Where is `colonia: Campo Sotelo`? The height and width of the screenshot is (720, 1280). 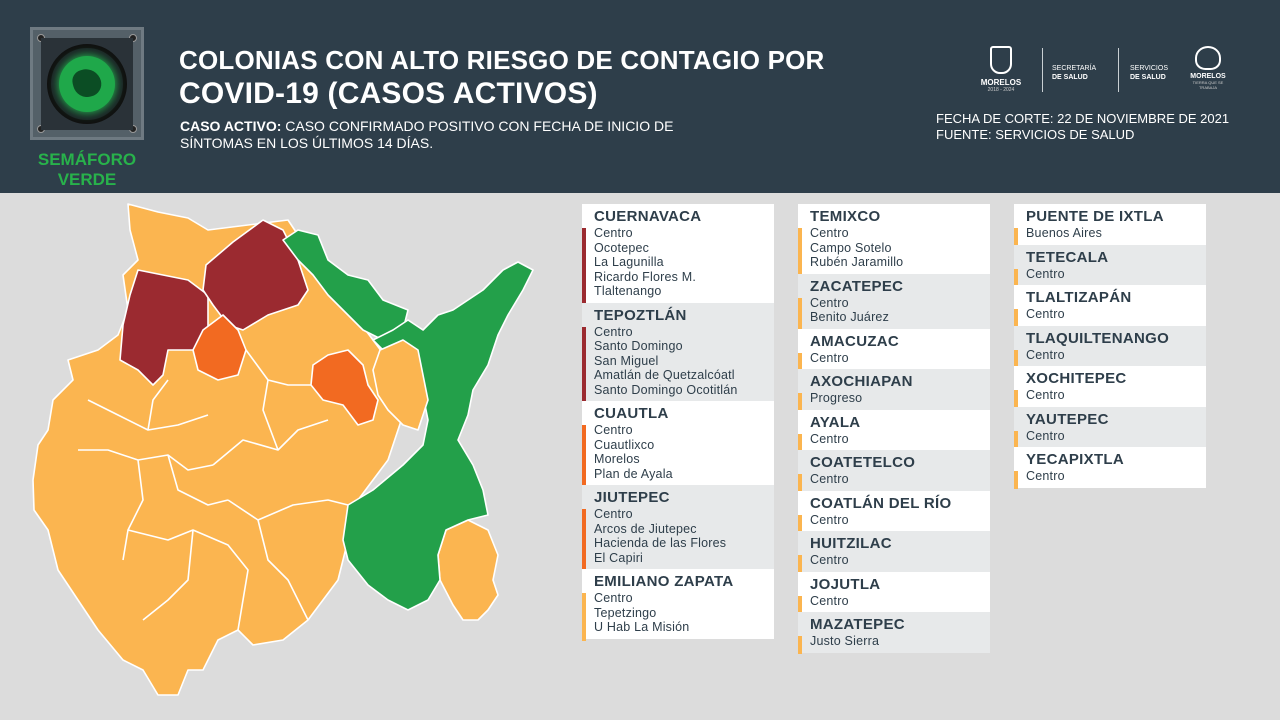 colonia: Campo Sotelo is located at coordinates (851, 247).